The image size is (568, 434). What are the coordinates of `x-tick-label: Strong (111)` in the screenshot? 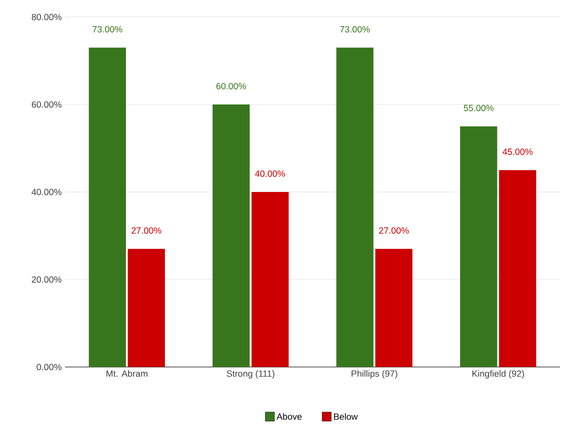 It's located at (250, 374).